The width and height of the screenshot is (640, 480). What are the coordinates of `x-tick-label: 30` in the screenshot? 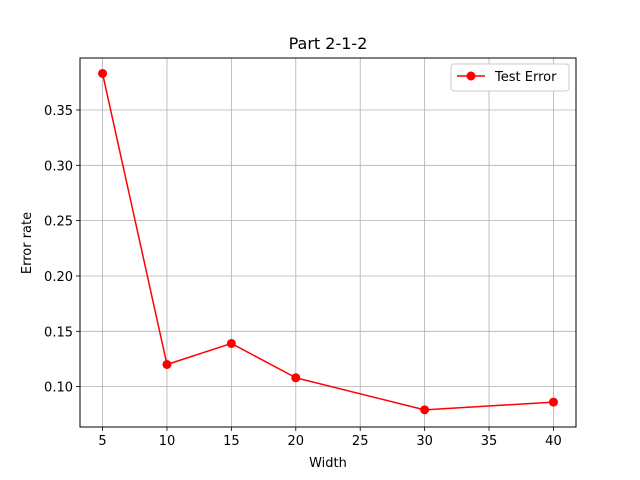 It's located at (424, 441).